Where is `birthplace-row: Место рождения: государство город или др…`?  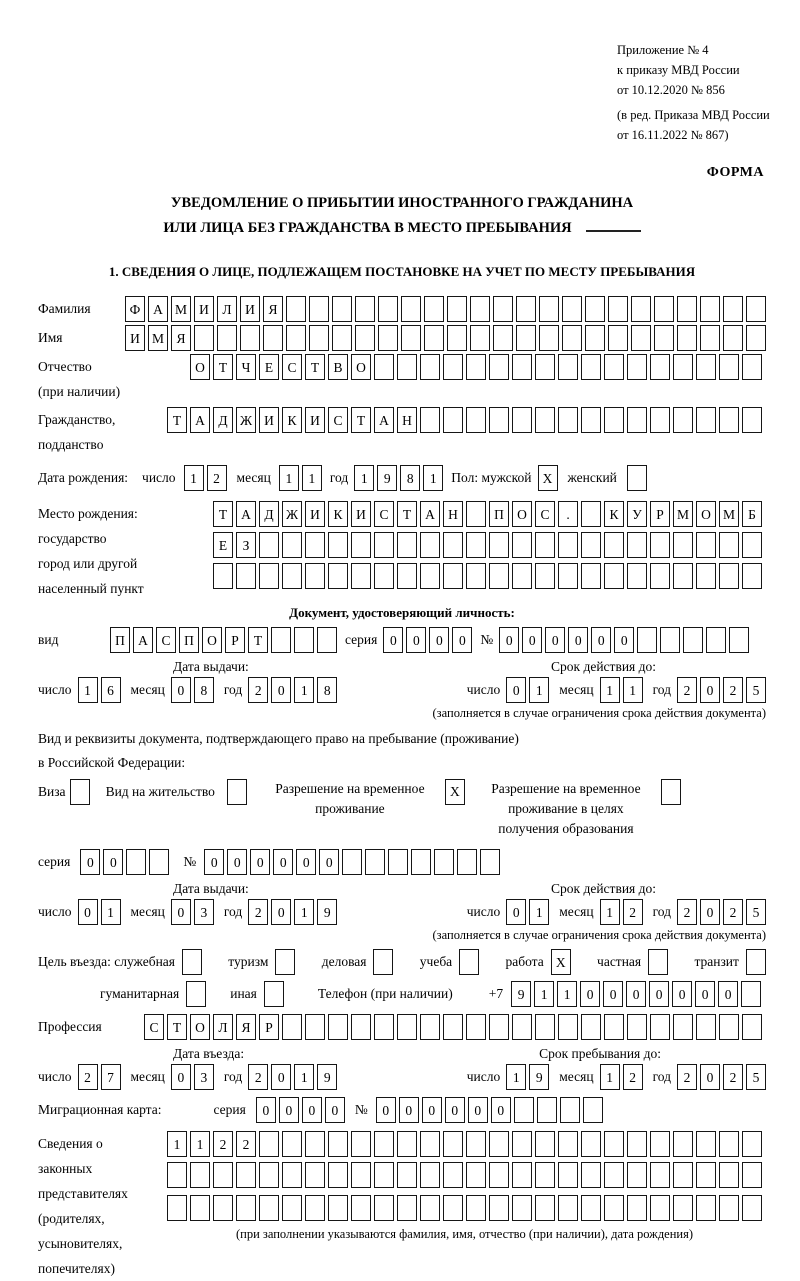
birthplace-row: Место рождения: государство город или др… is located at coordinates (402, 551).